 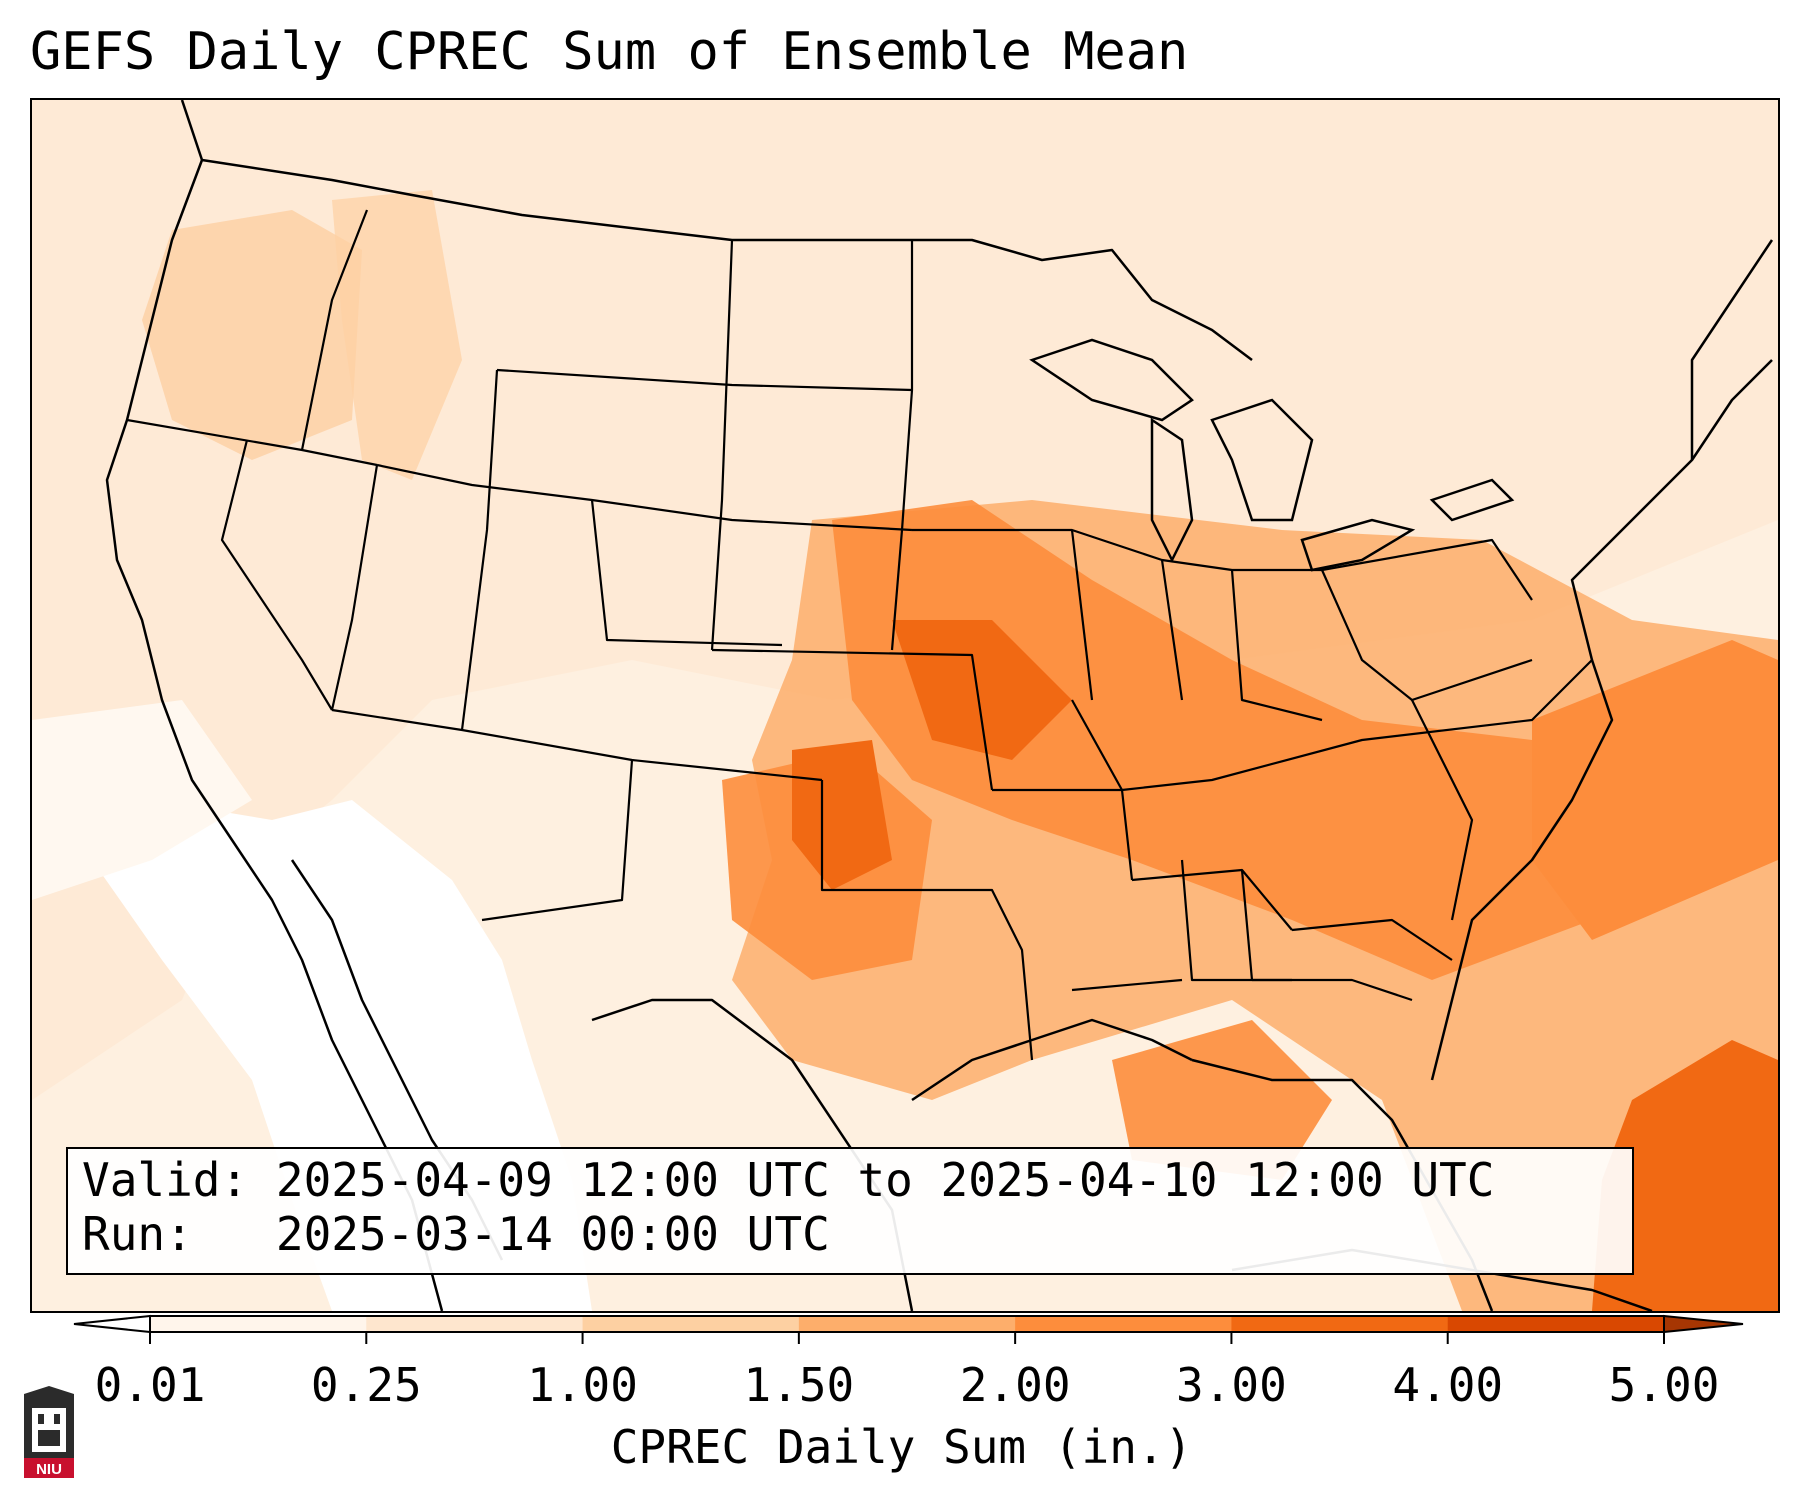 What do you see at coordinates (799, 1385) in the screenshot?
I see `colorbar-tick-label: 1.50` at bounding box center [799, 1385].